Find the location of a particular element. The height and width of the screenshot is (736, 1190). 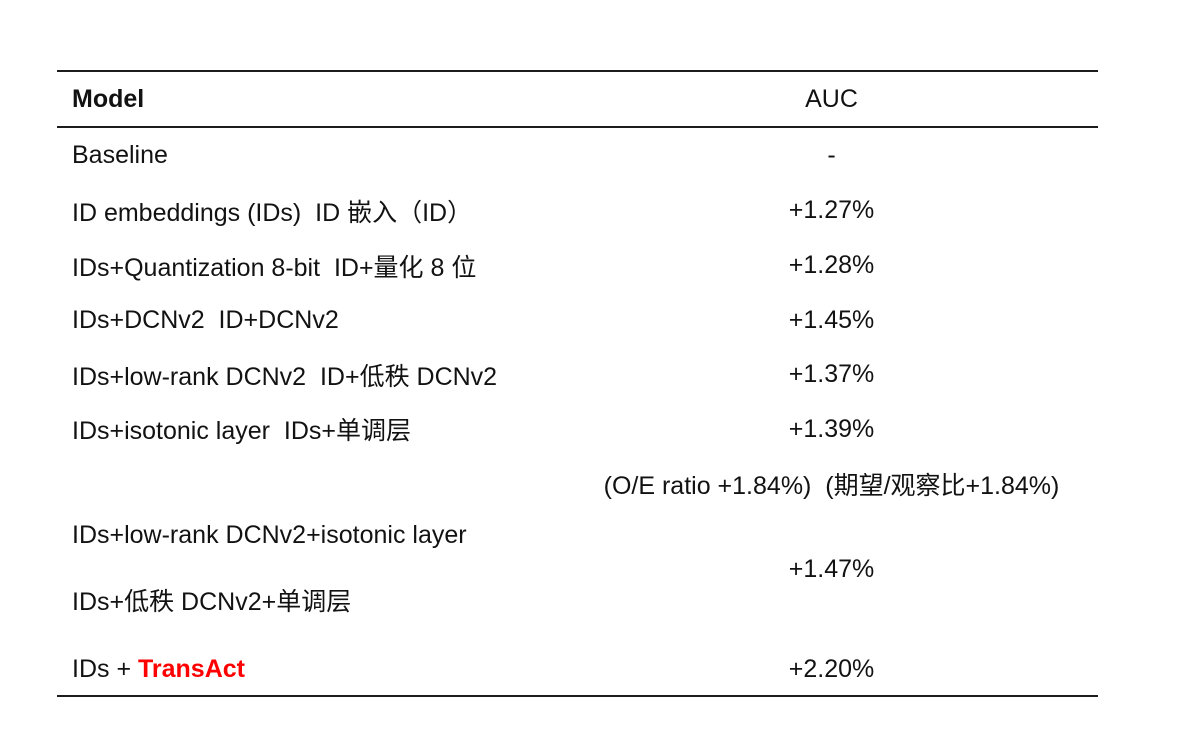

model-line-chinese: IDs+低秩 DCNv2+单调层 is located at coordinates (212, 601).